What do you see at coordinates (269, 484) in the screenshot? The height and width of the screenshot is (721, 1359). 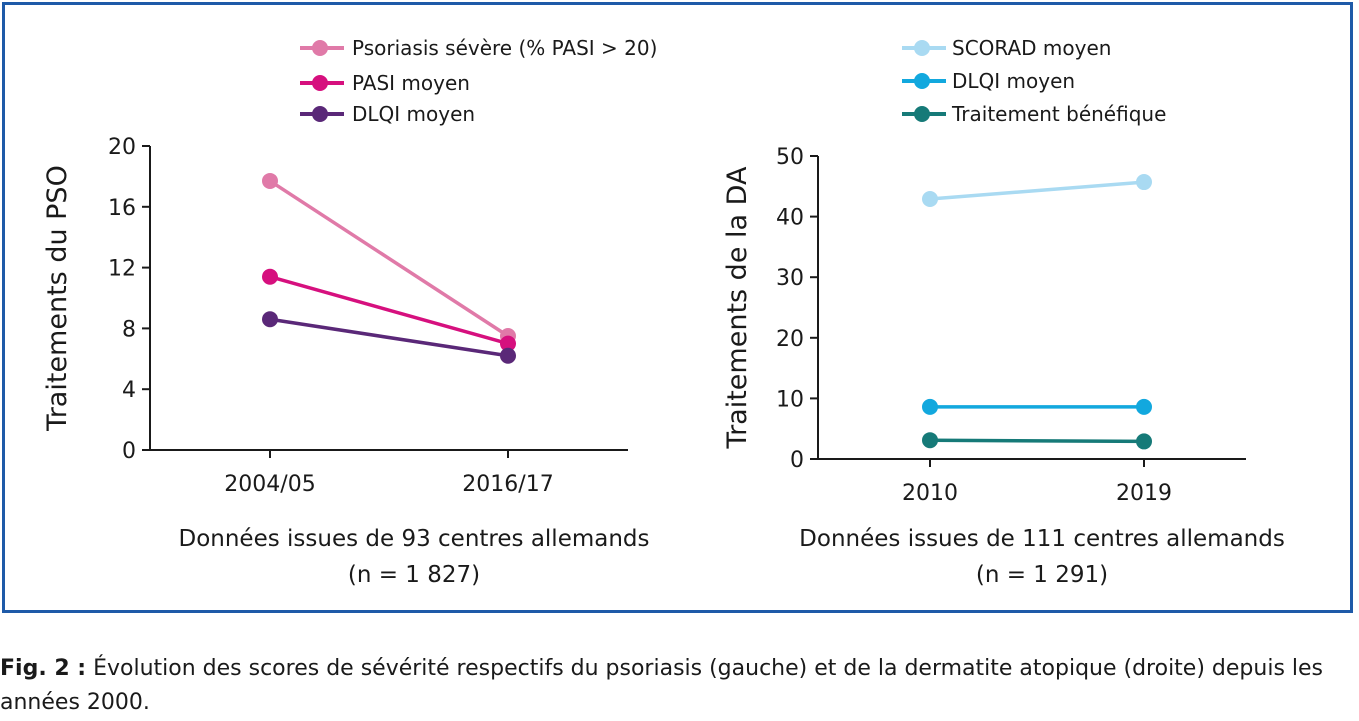 I see `chart1-x-tick-label: 2004/05` at bounding box center [269, 484].